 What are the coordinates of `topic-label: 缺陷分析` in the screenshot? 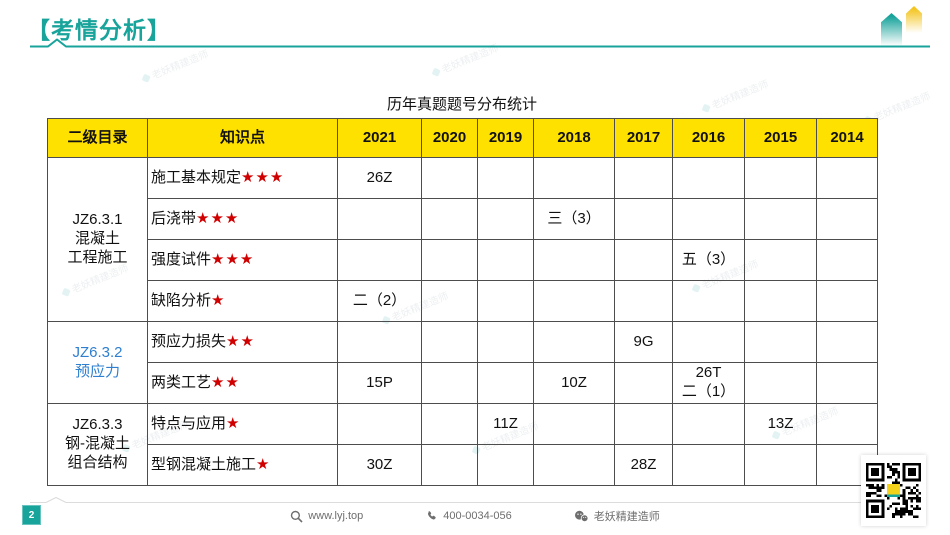 It's located at (181, 300).